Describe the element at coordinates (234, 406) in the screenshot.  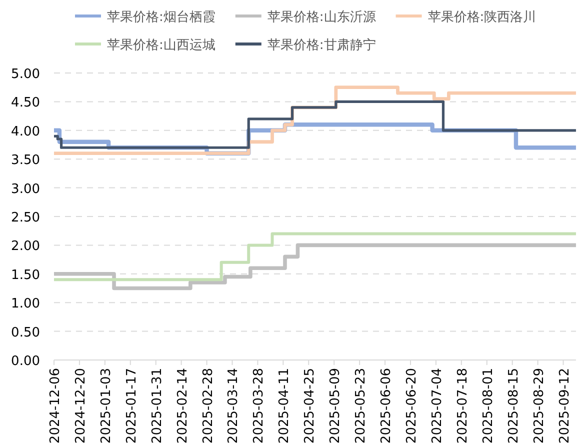
I see `x-tick-label: 2025-03-14` at that location.